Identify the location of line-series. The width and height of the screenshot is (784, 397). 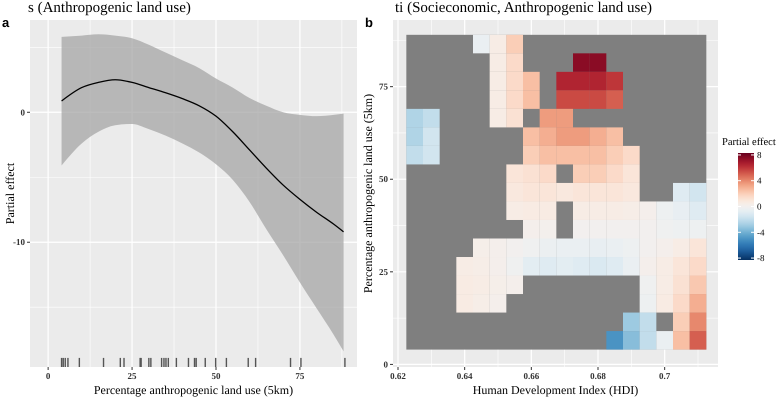
(202, 155).